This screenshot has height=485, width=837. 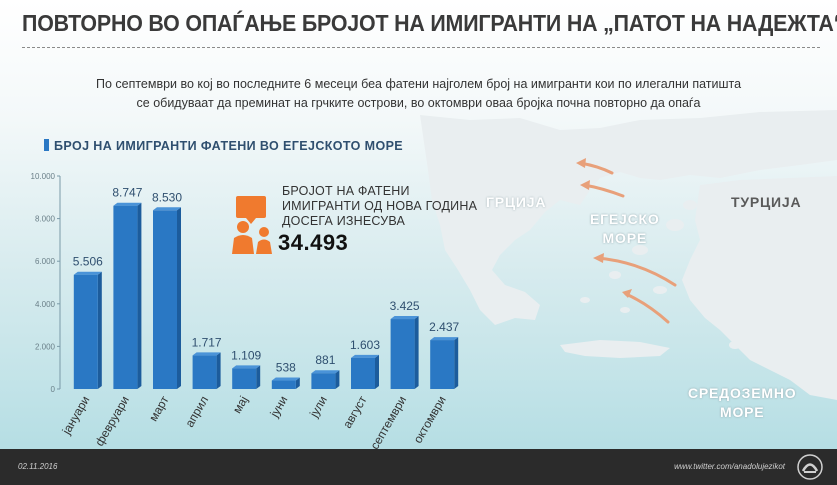 I want to click on y-tick-label: 8.000, so click(x=45, y=219).